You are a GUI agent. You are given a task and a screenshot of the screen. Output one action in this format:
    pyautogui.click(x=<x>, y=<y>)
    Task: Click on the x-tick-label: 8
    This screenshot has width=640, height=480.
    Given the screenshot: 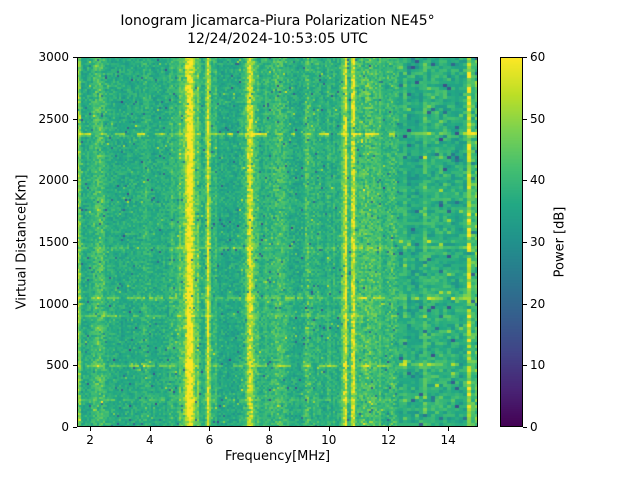 What is the action you would take?
    pyautogui.click(x=269, y=440)
    